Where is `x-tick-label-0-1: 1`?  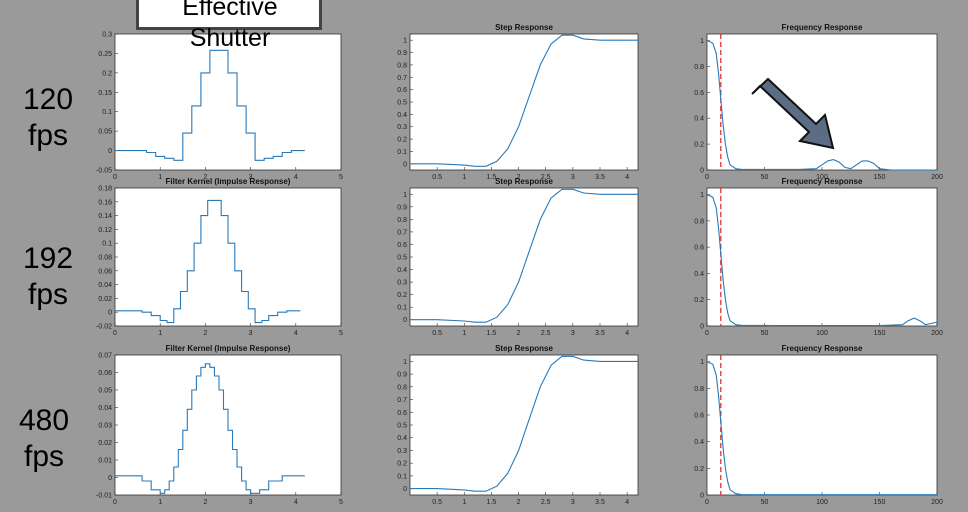 x-tick-label-0-1: 1 is located at coordinates (160, 177).